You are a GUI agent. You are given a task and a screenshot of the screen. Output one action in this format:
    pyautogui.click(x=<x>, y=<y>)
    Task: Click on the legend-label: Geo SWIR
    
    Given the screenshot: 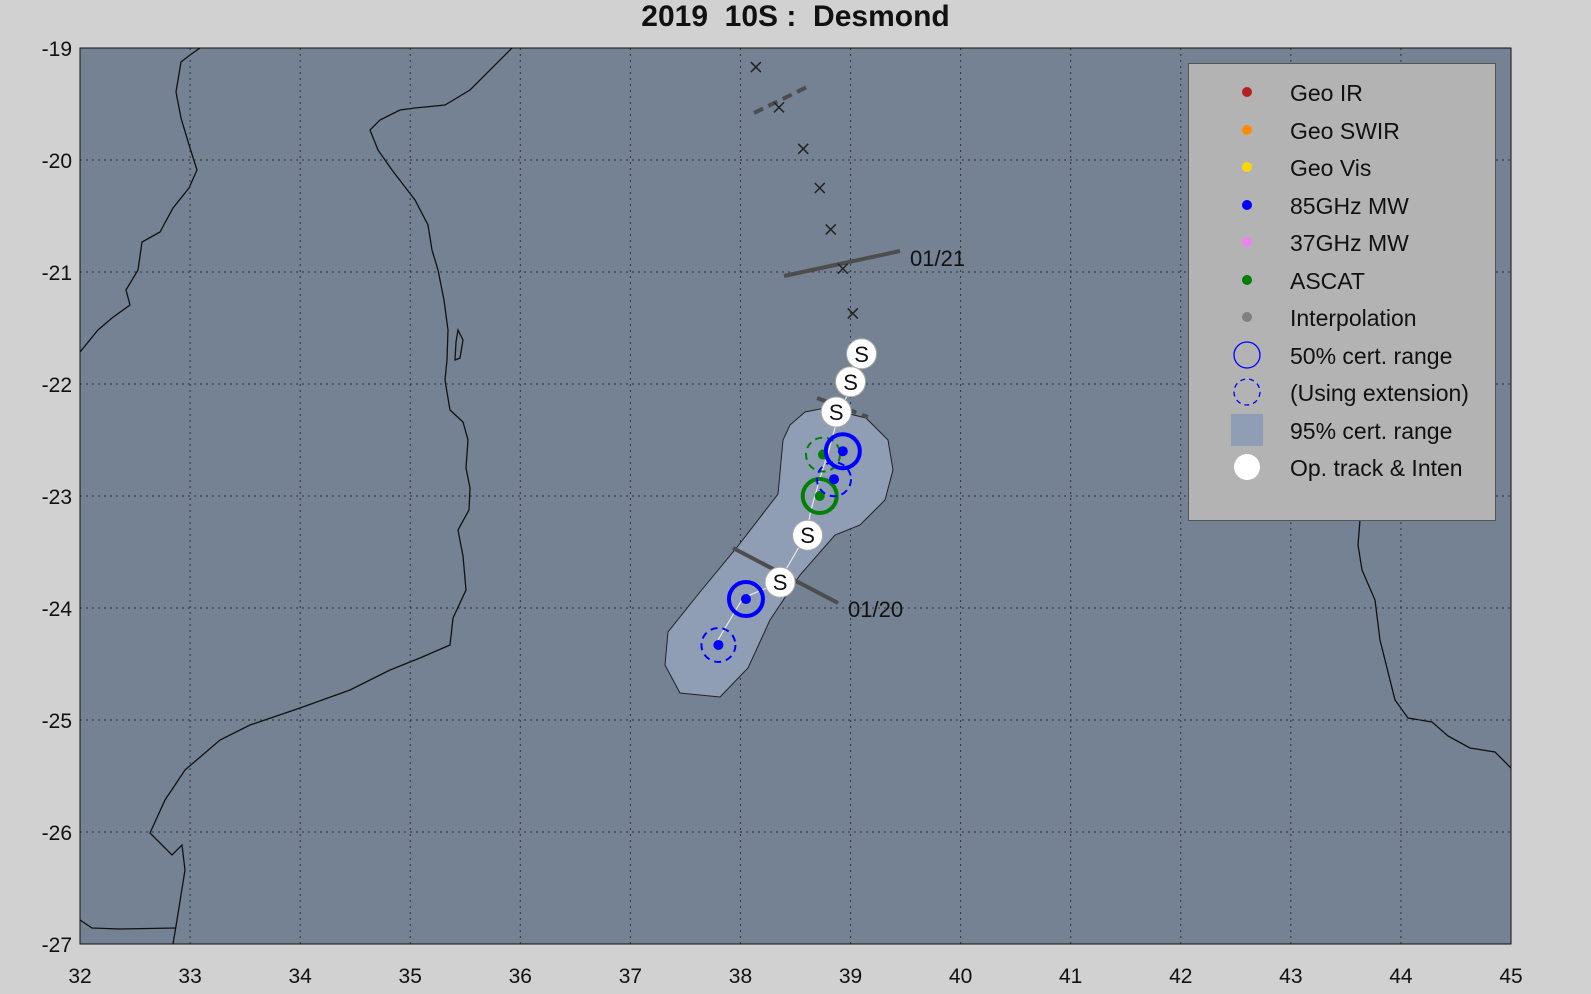 What is the action you would take?
    pyautogui.click(x=1345, y=130)
    